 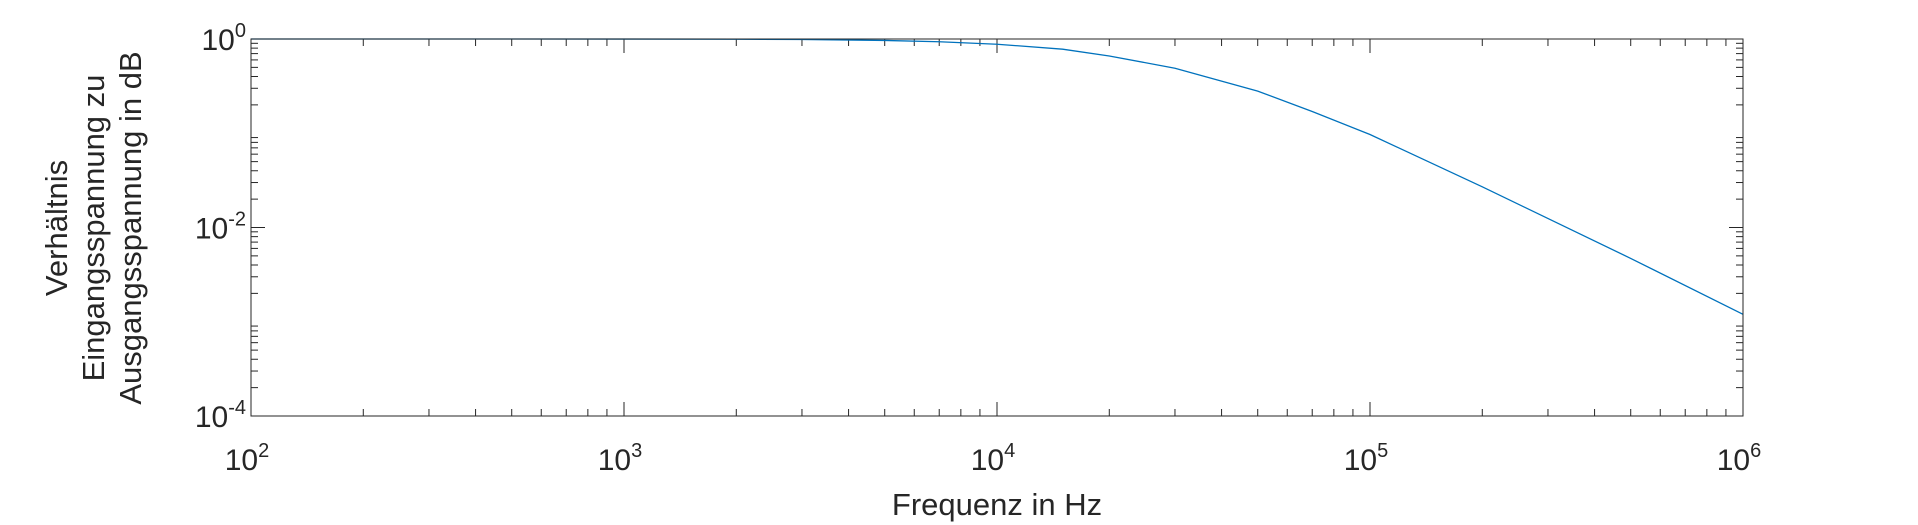 I want to click on y-tick-label: 10⁻⁴, so click(x=220, y=415).